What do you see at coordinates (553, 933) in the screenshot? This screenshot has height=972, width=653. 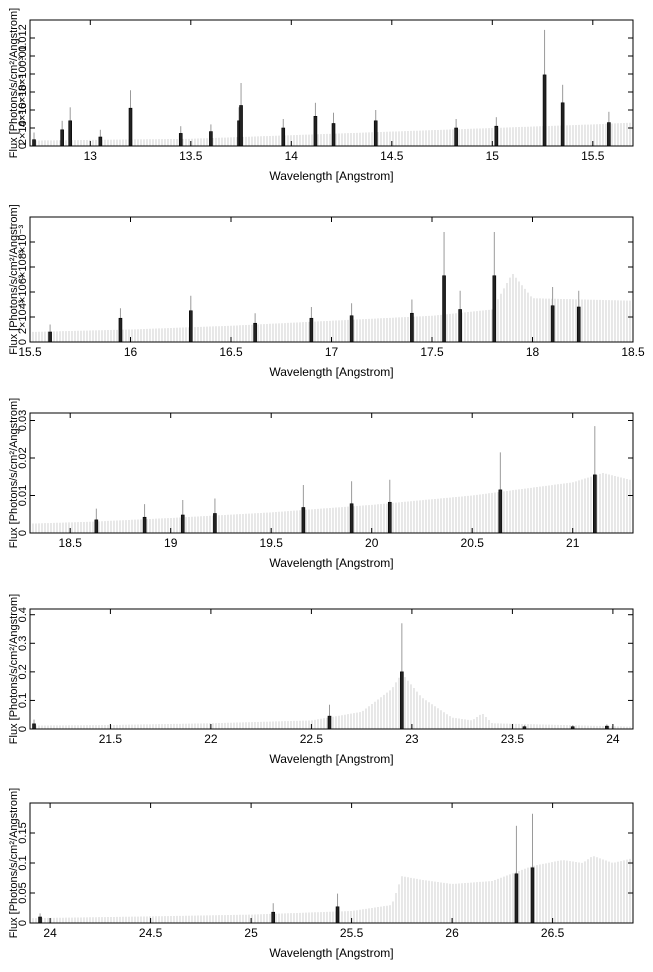 I see `x-tick-label: 26.5` at bounding box center [553, 933].